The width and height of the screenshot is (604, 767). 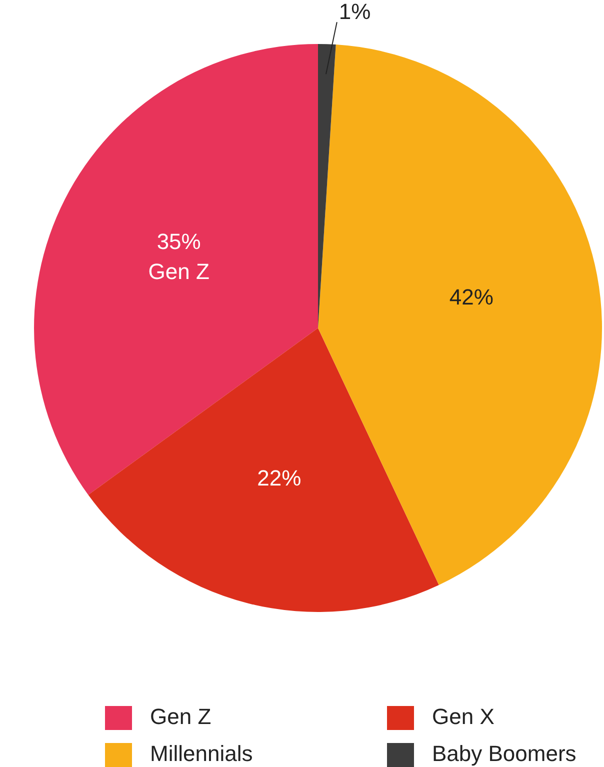 What do you see at coordinates (354, 12) in the screenshot?
I see `data-label: 1%` at bounding box center [354, 12].